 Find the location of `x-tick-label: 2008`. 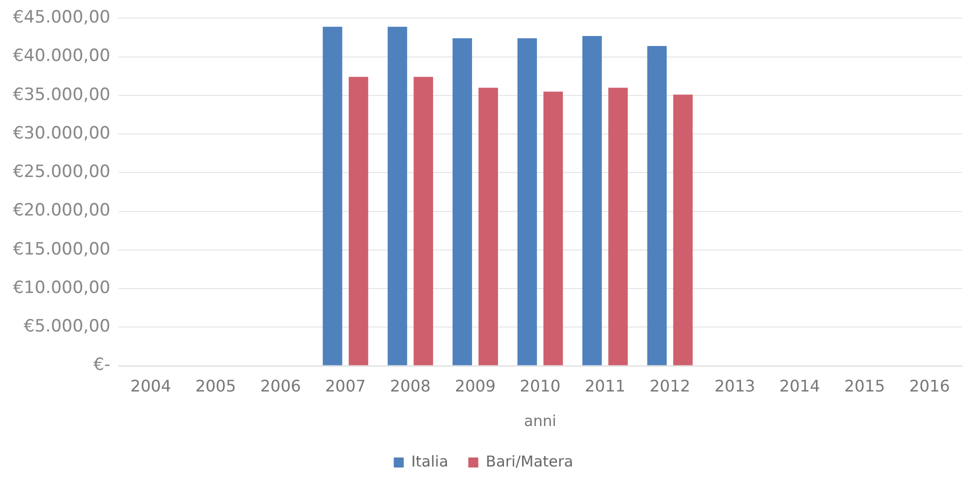

x-tick-label: 2008 is located at coordinates (410, 386).